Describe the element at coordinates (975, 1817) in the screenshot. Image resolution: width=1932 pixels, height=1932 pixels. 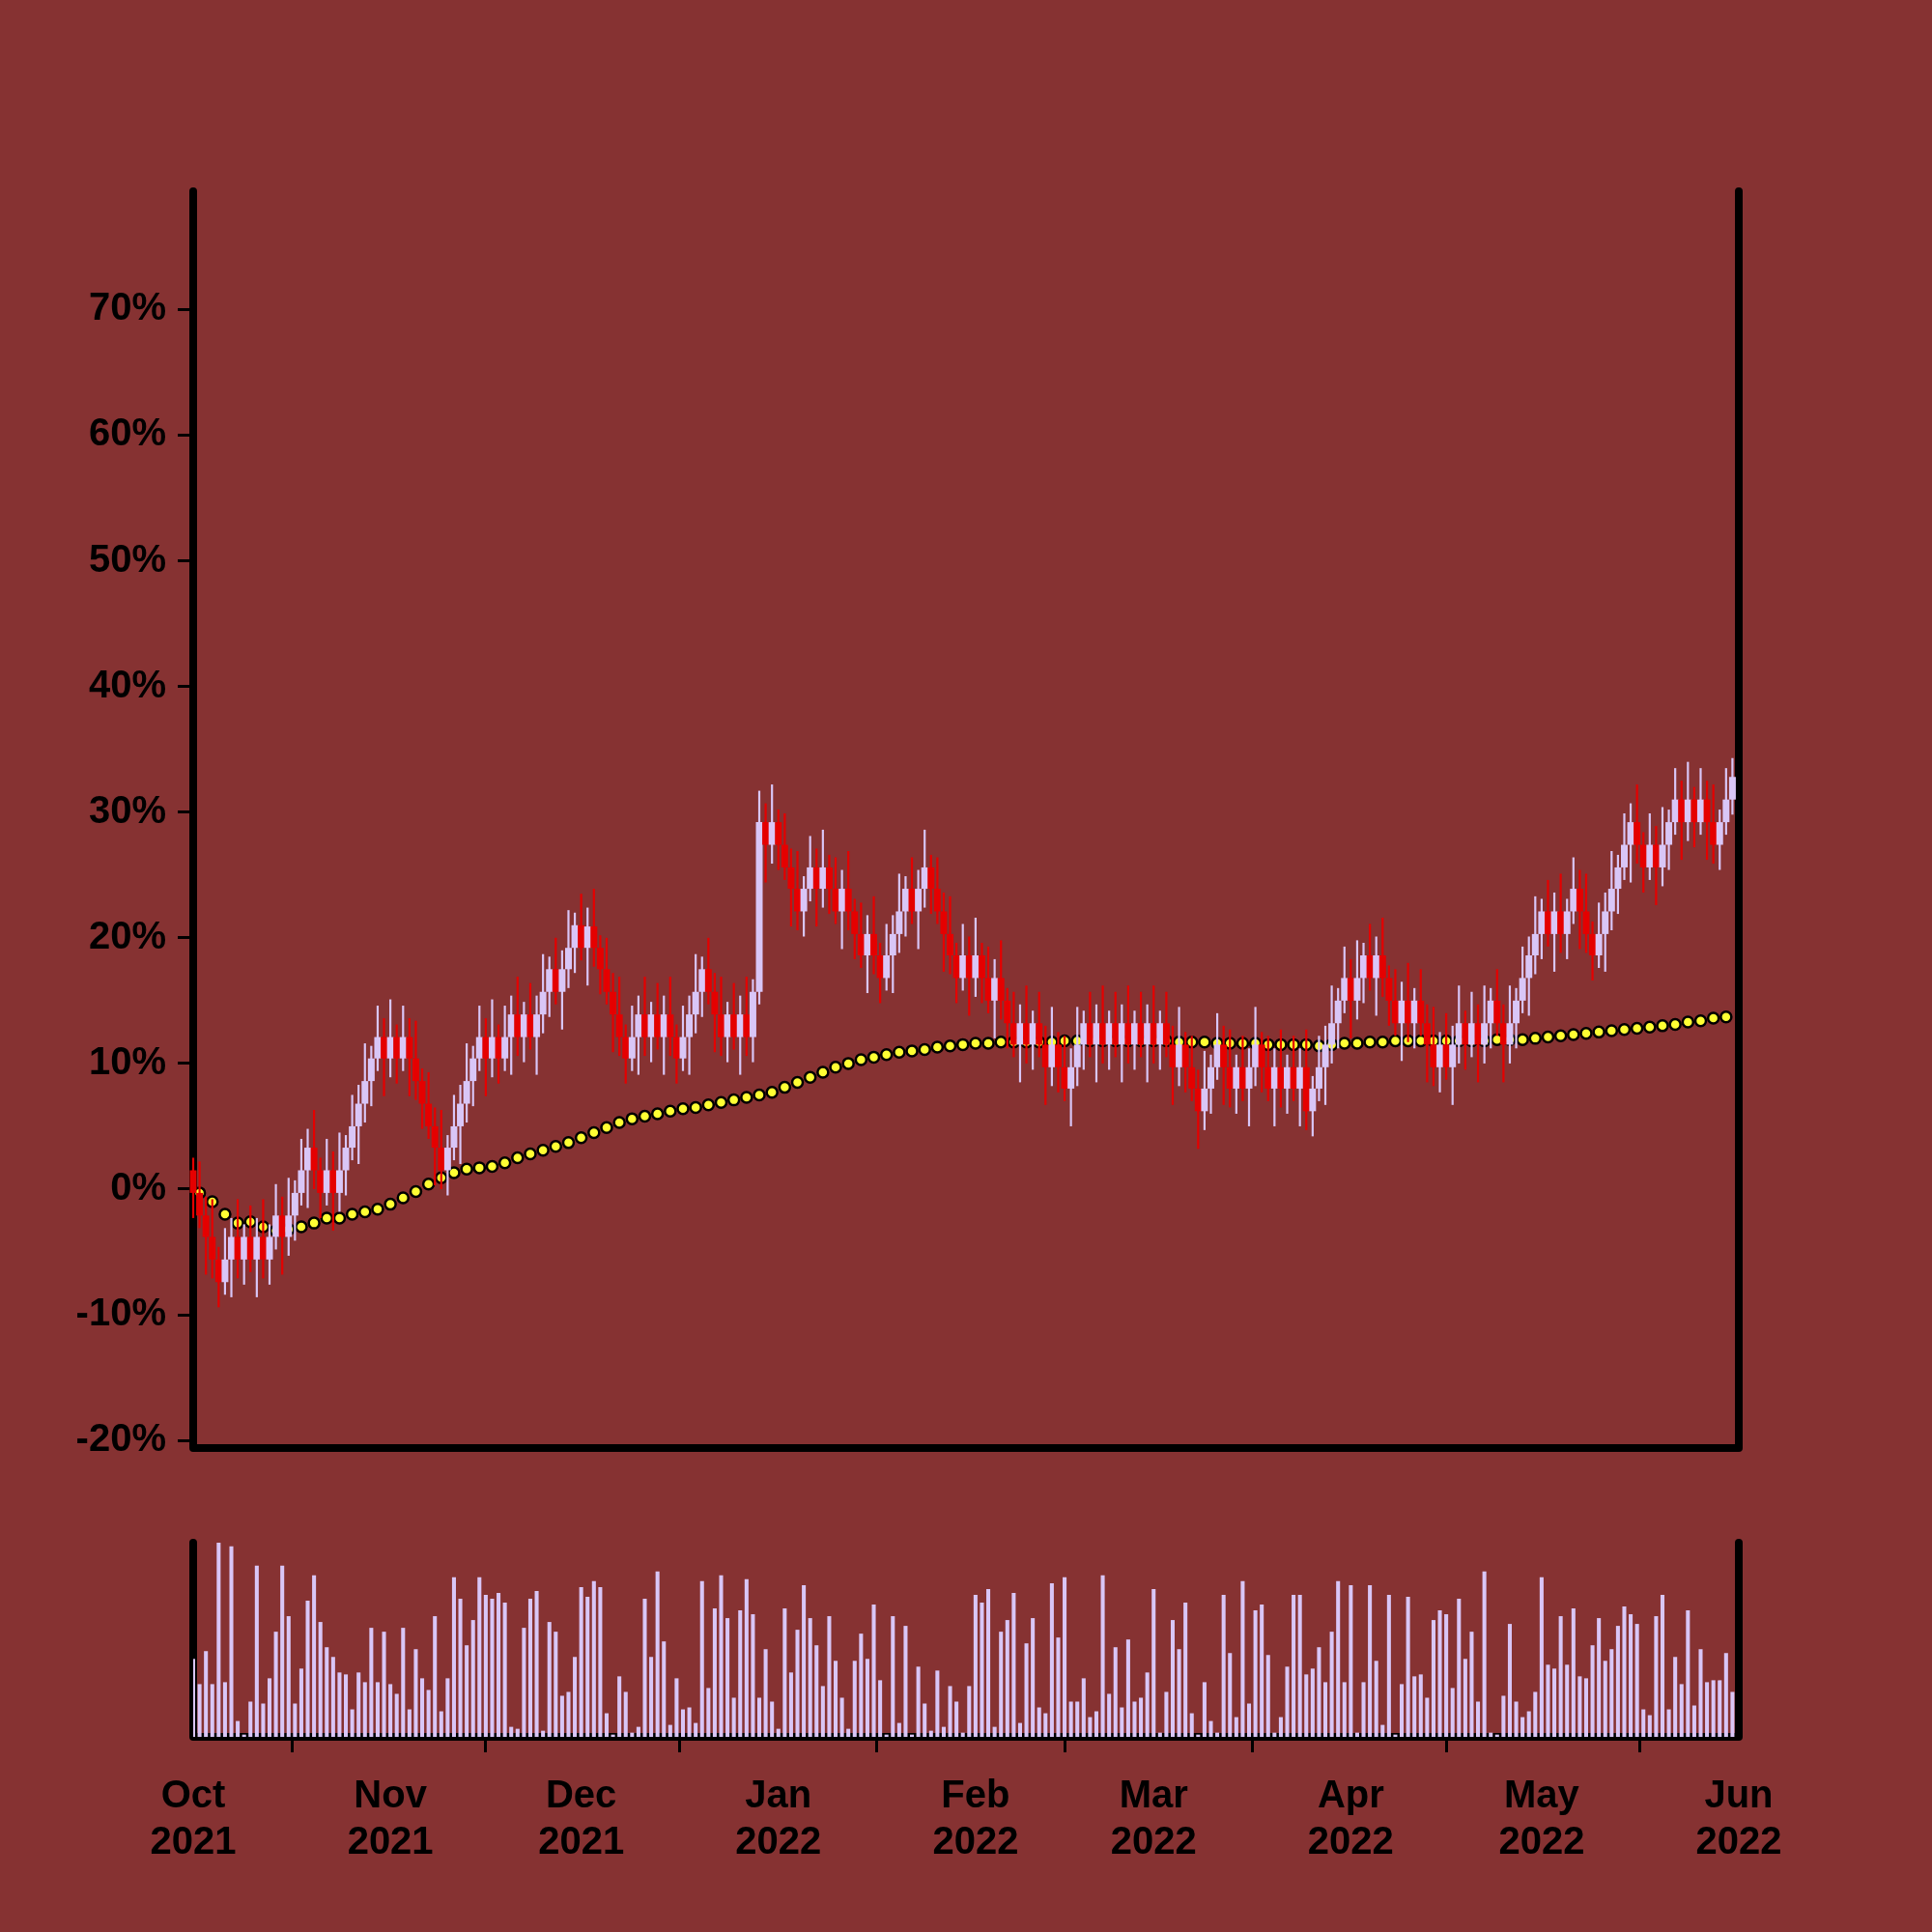
I see `x-tick-label: Feb 2022` at that location.